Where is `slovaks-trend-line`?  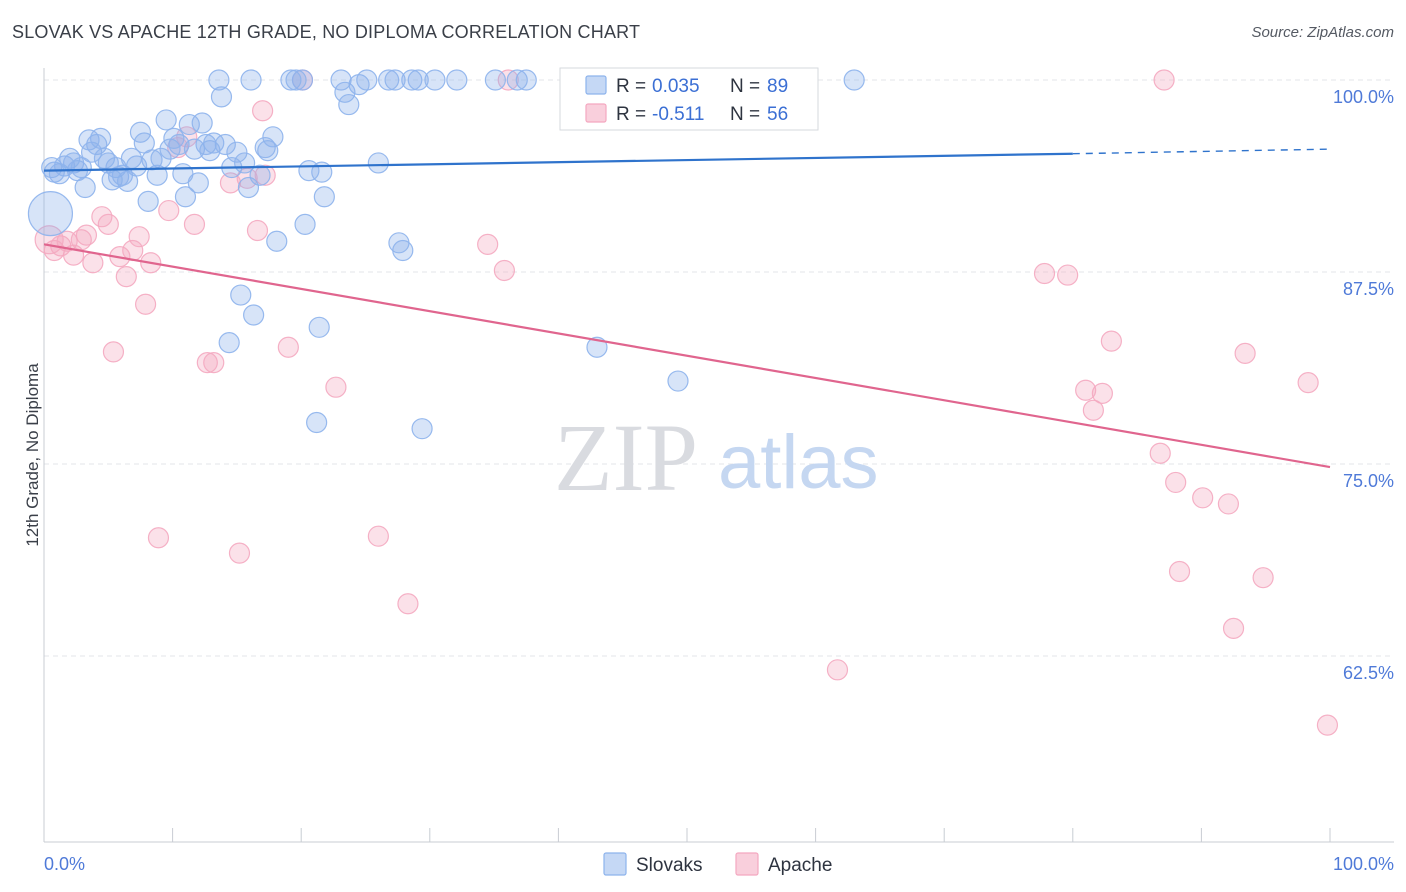 slovaks-trend-line is located at coordinates (558, 162).